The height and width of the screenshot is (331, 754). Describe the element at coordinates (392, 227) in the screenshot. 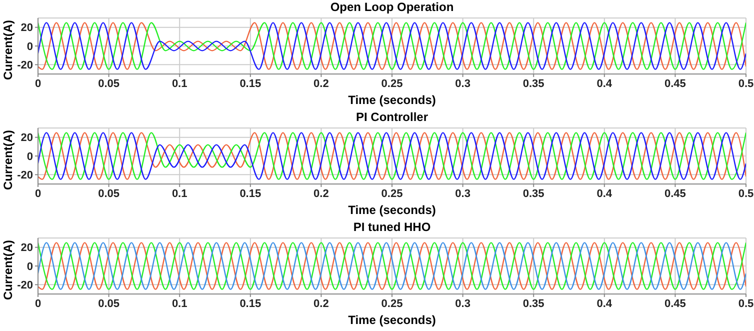

I see `chart-title: PI tuned HHO` at that location.